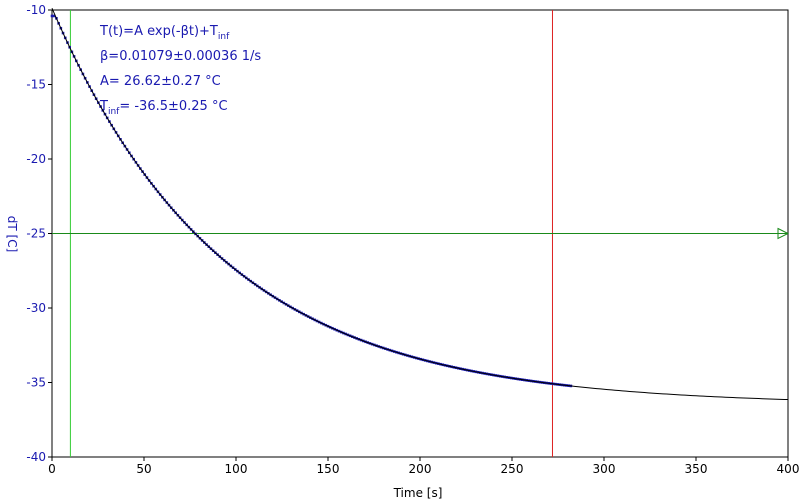  I want to click on y-axis-title: dT [C], so click(12, 234).